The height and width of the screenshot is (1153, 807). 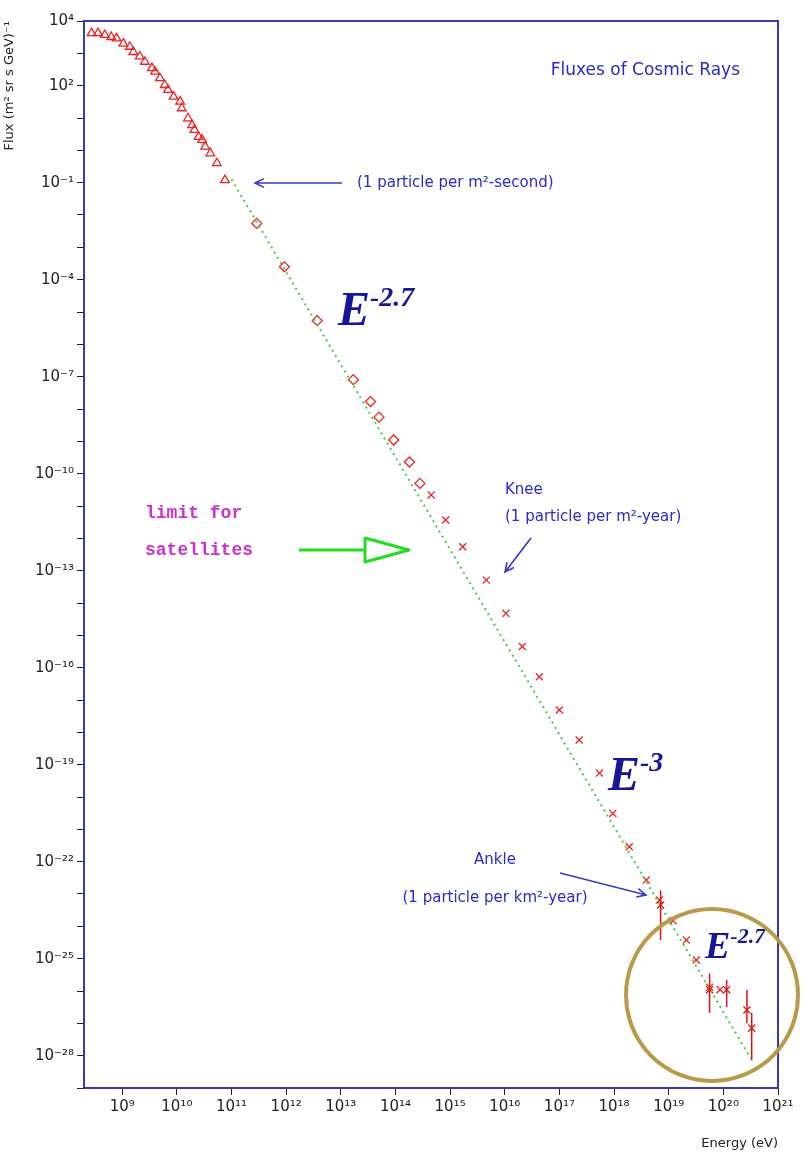 What do you see at coordinates (199, 531) in the screenshot?
I see `annotation: limit for satellites` at bounding box center [199, 531].